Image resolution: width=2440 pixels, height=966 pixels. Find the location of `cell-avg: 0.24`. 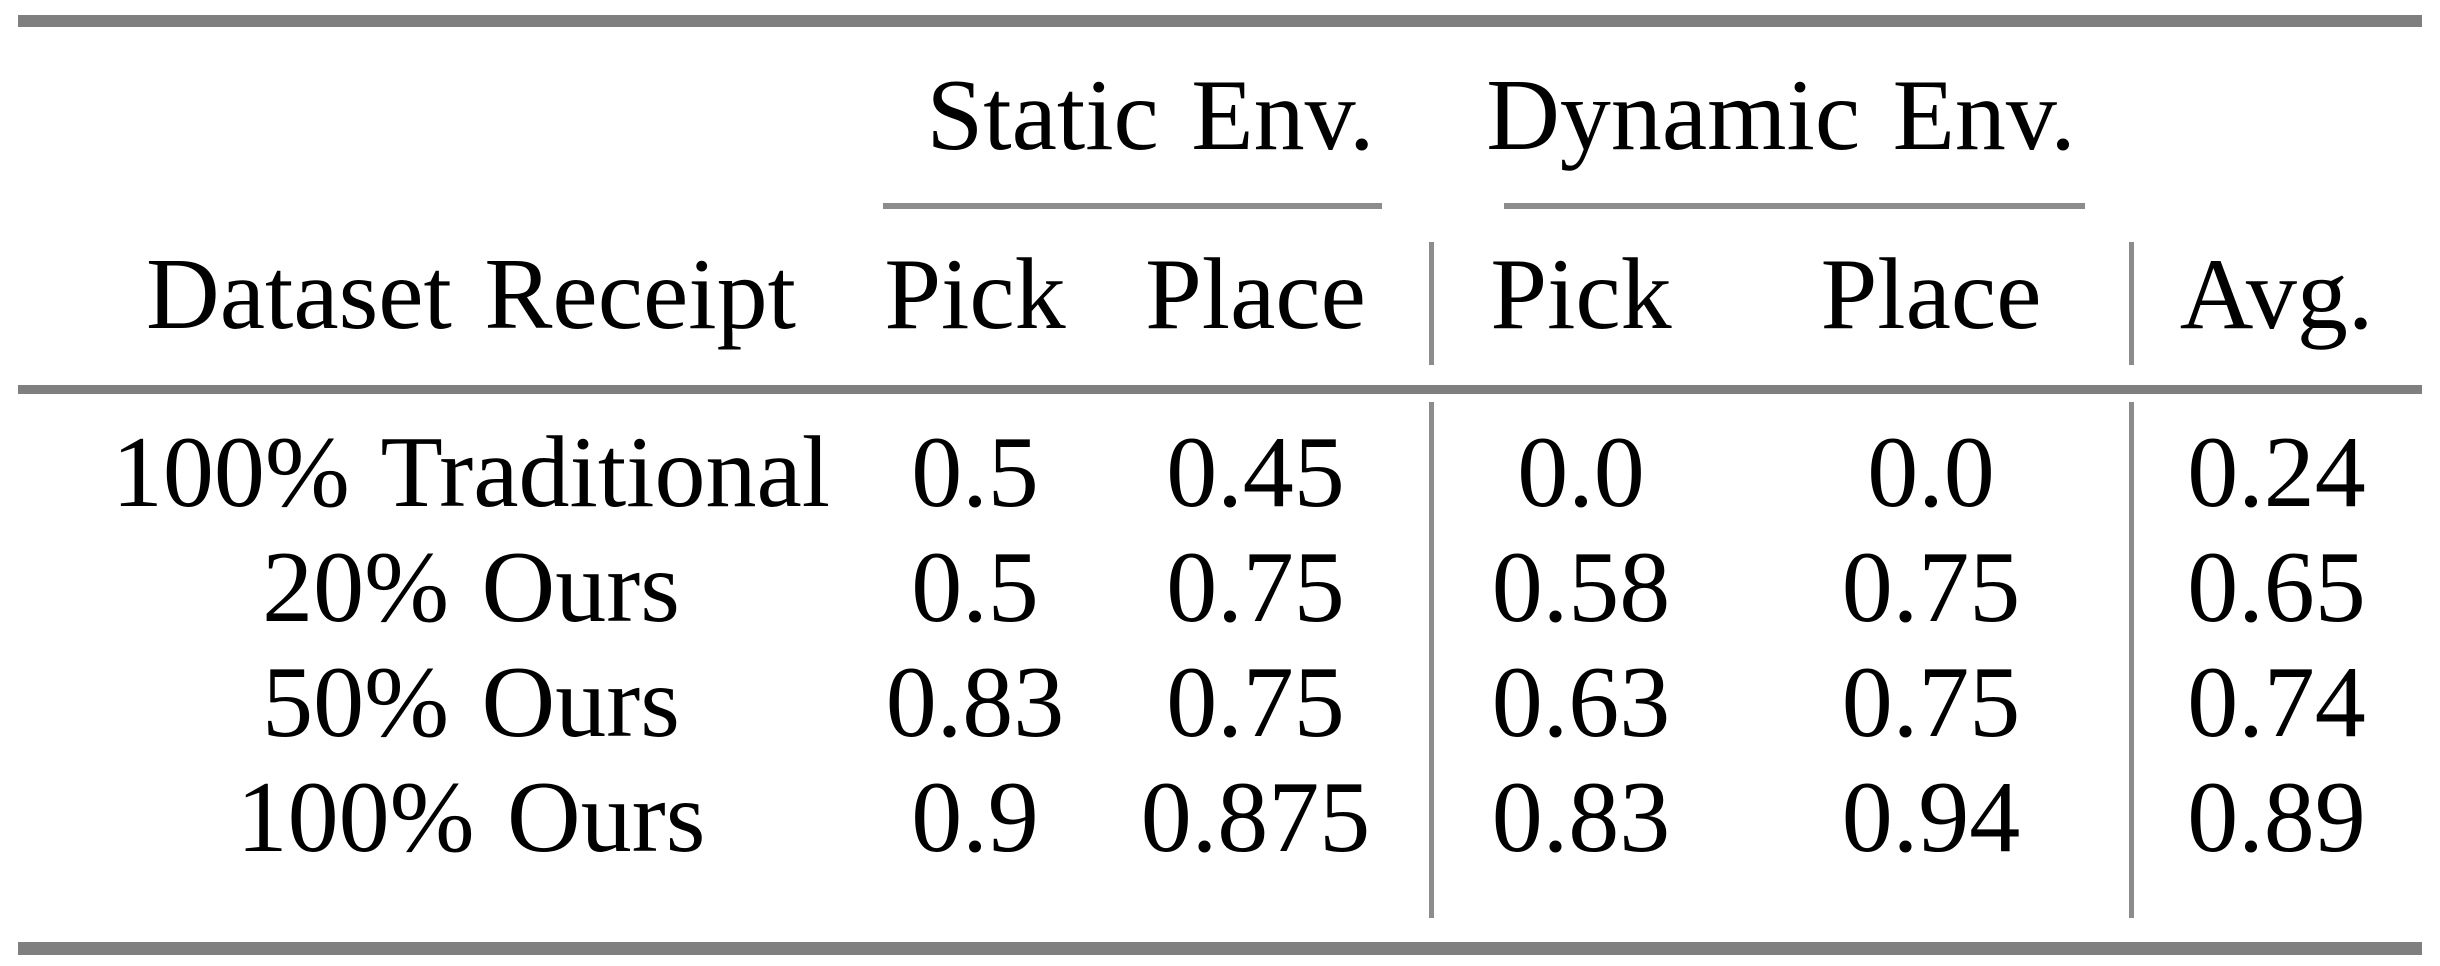

cell-avg: 0.24 is located at coordinates (2276, 472).